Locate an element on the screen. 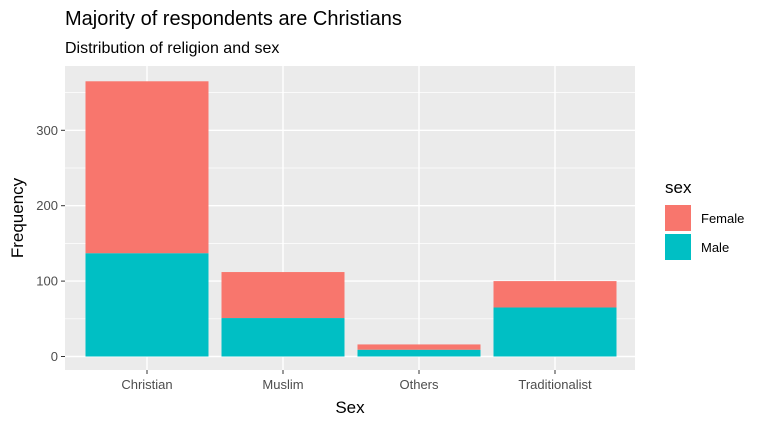  y-tick-label: 200 is located at coordinates (47, 205).